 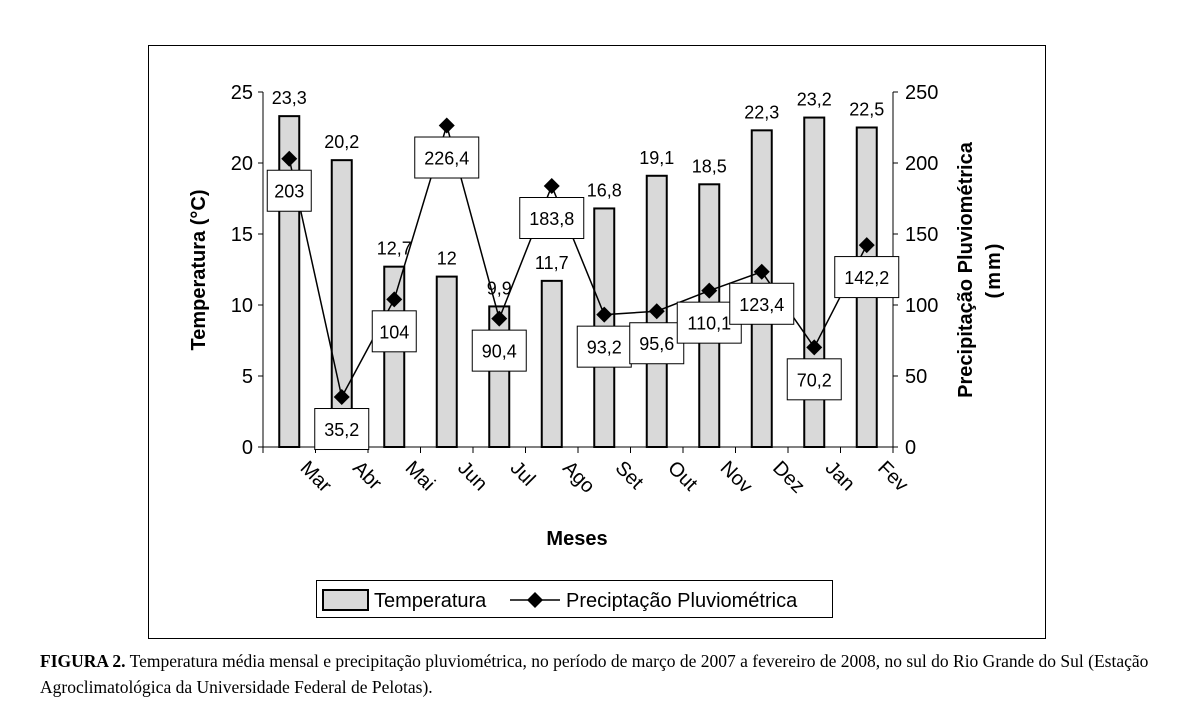 What do you see at coordinates (247, 448) in the screenshot?
I see `y-tick-label: 0` at bounding box center [247, 448].